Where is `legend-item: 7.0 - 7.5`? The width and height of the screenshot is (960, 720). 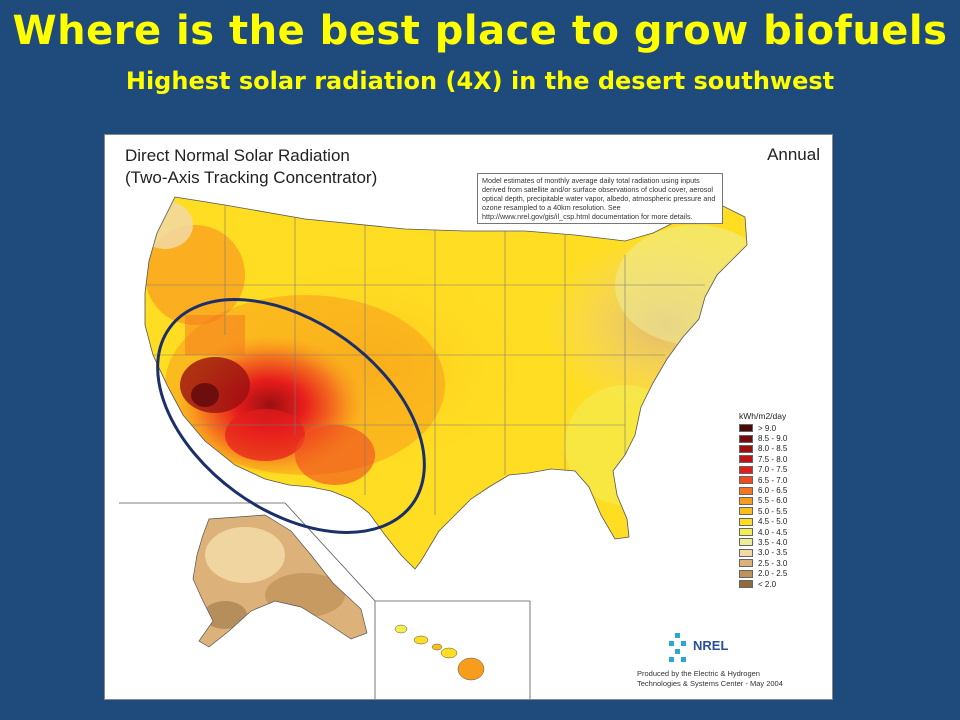 legend-item: 7.0 - 7.5 is located at coordinates (783, 470).